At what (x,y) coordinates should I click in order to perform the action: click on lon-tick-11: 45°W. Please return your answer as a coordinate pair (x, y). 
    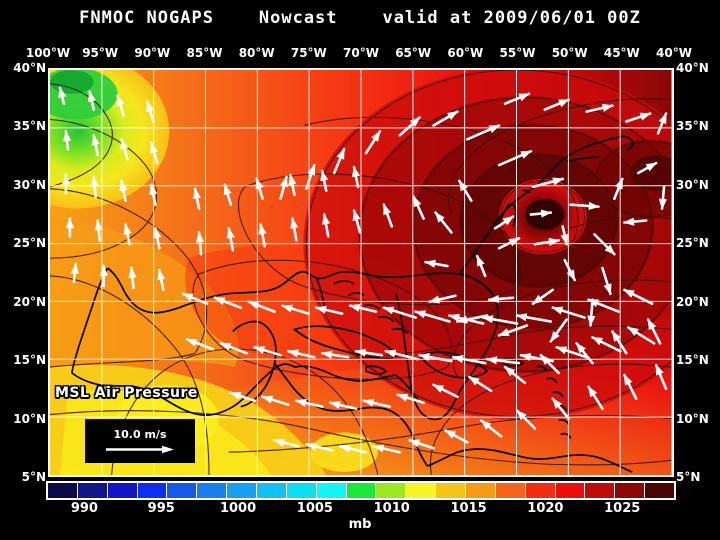
    Looking at the image, I should click on (621, 53).